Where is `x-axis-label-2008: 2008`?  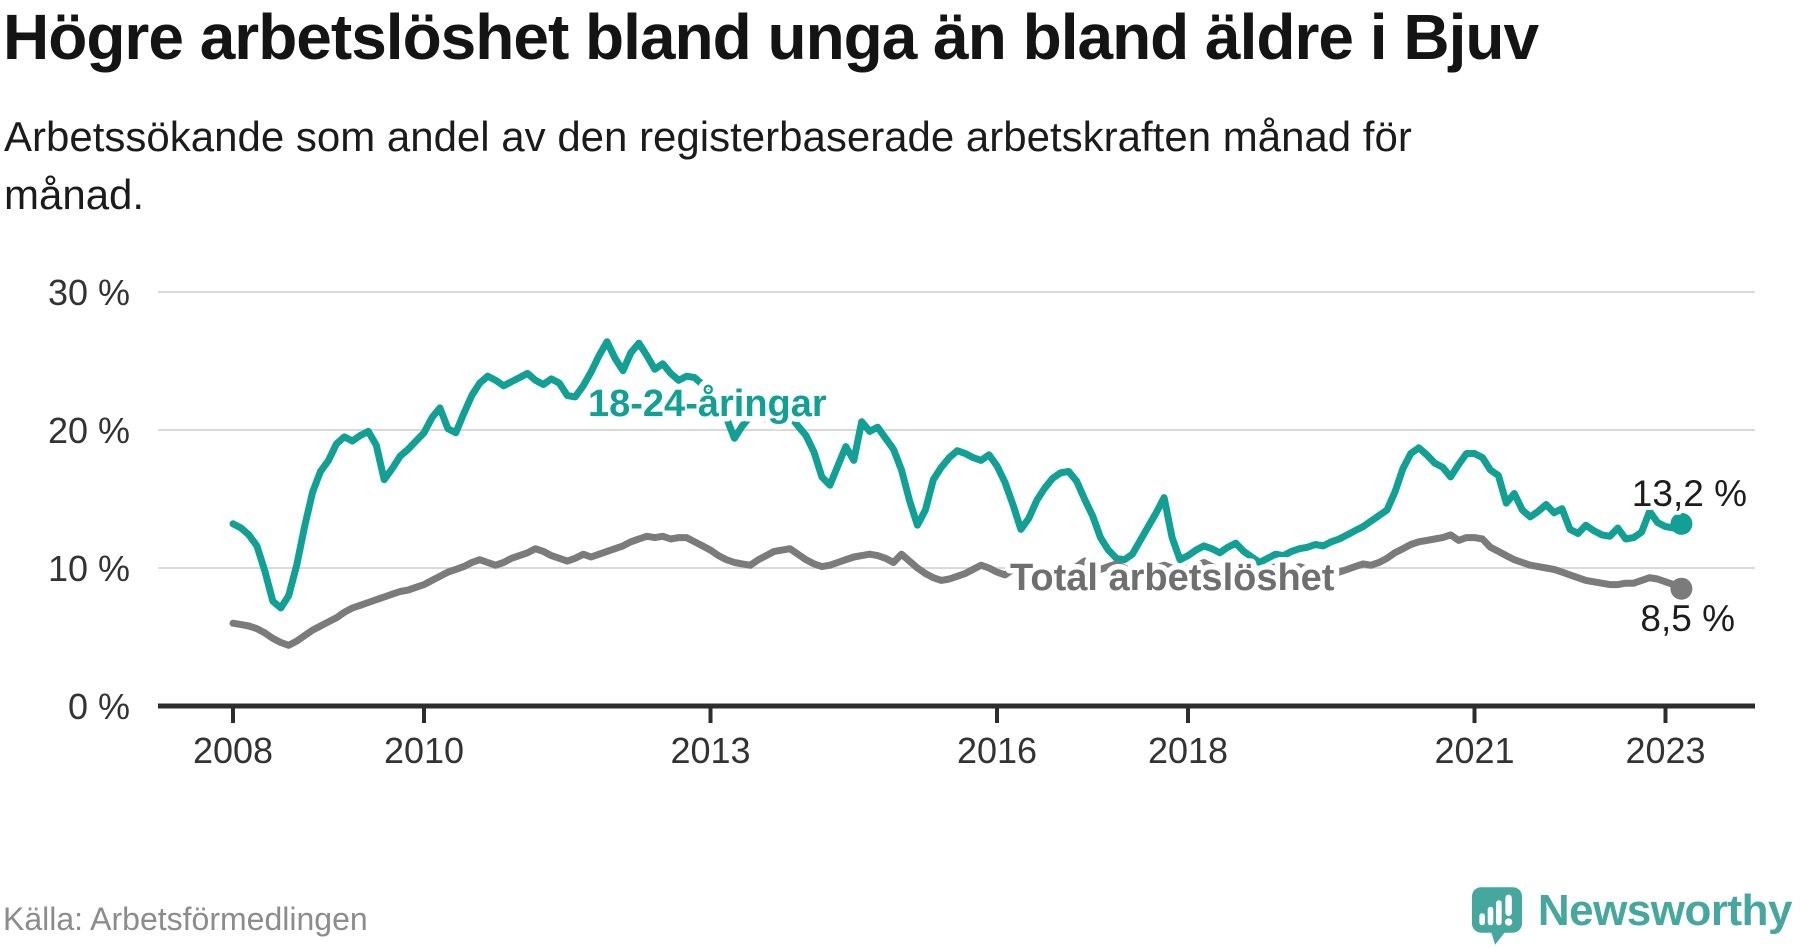 x-axis-label-2008: 2008 is located at coordinates (233, 750).